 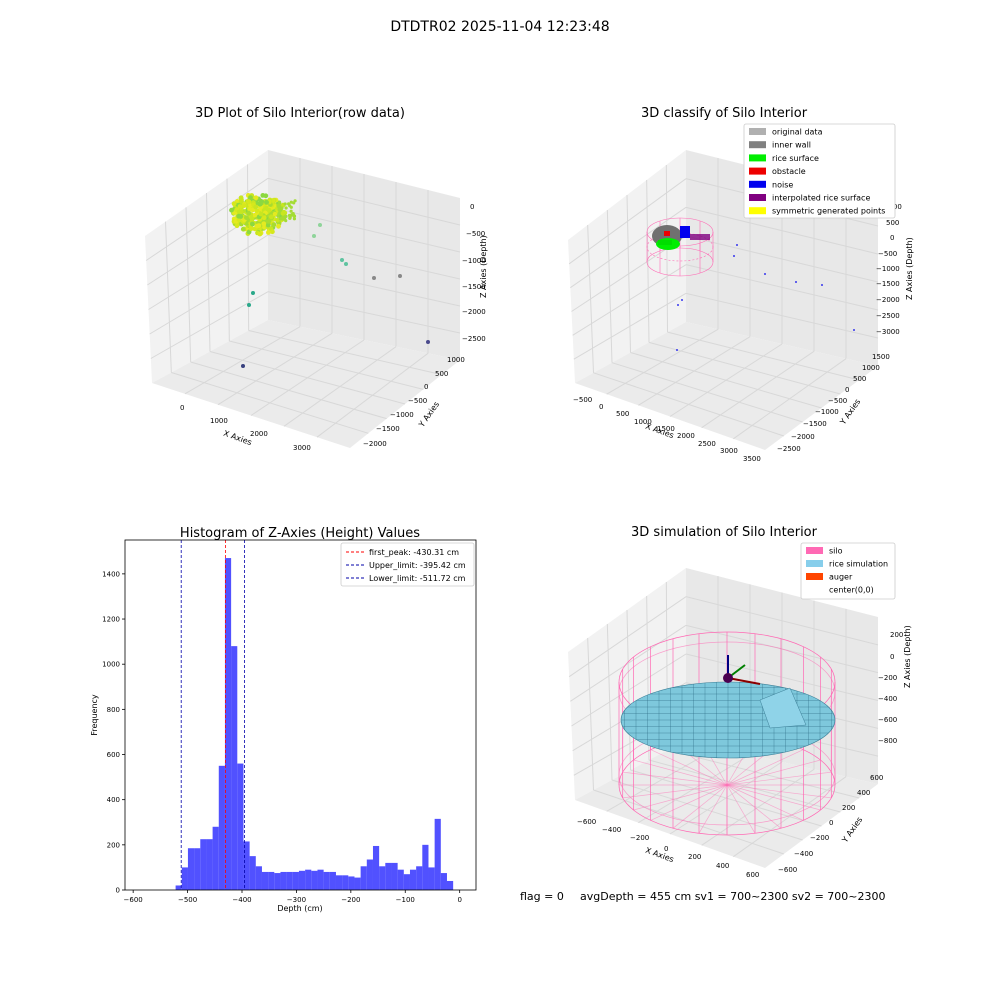 What do you see at coordinates (888, 284) in the screenshot?
I see `classify-z-tick: −1500` at bounding box center [888, 284].